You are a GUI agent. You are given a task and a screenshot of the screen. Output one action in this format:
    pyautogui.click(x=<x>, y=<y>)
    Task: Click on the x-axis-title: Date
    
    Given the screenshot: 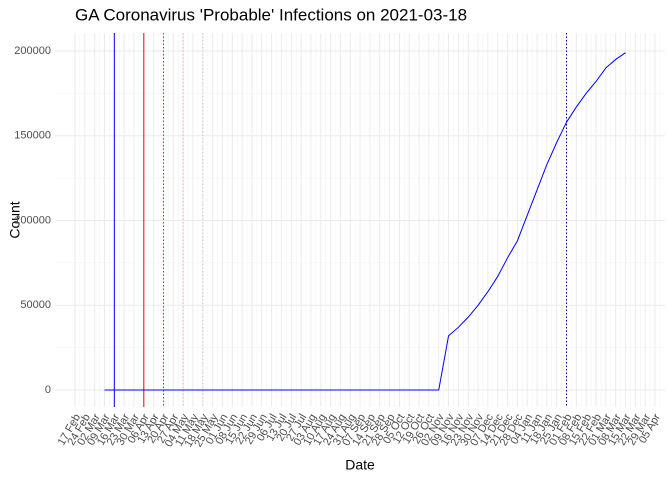 What is the action you would take?
    pyautogui.click(x=360, y=465)
    